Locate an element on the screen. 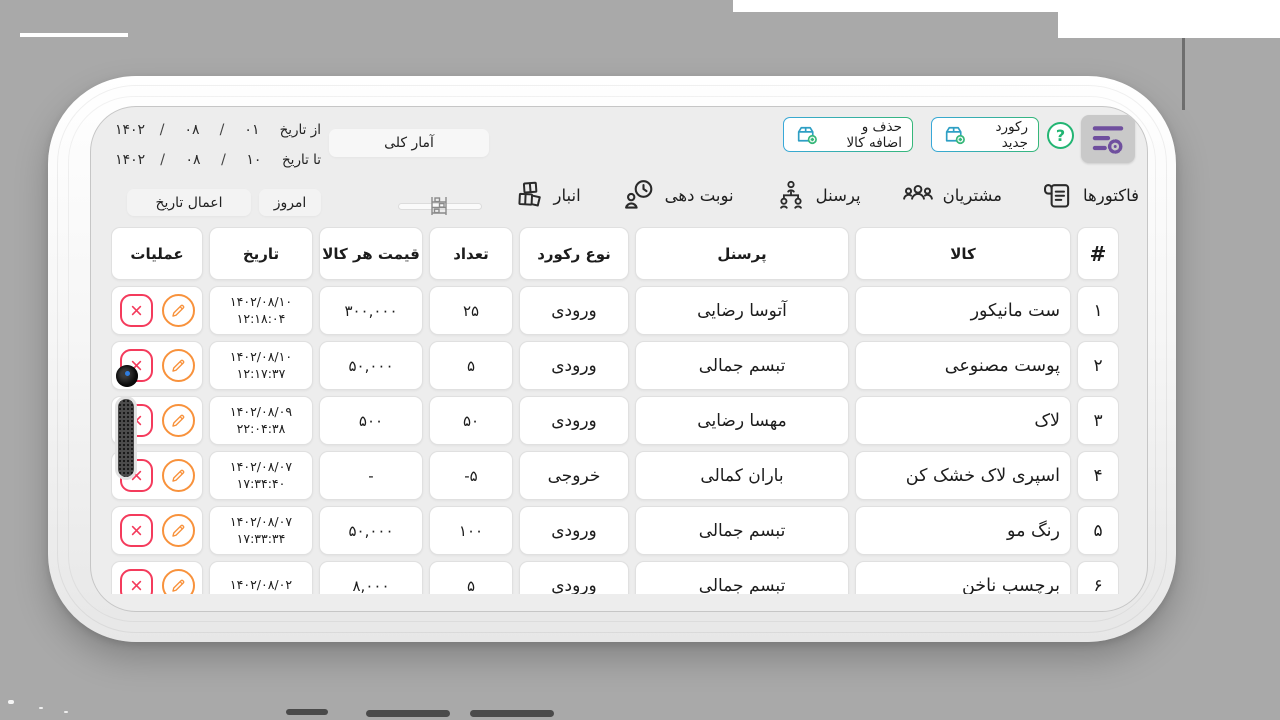  nav-customers-label: مشتریان is located at coordinates (972, 195).